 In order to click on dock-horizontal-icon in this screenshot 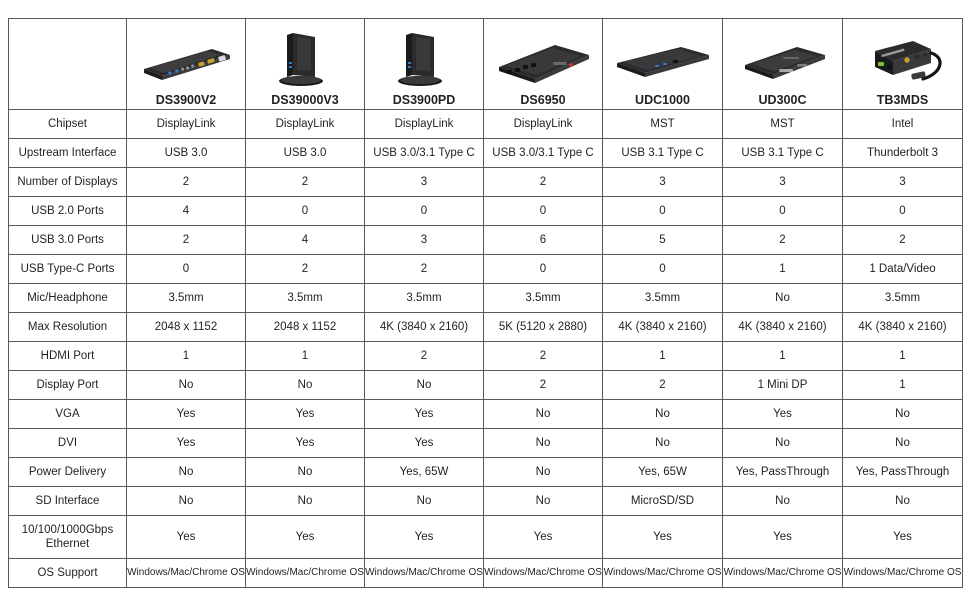, I will do `click(186, 60)`.